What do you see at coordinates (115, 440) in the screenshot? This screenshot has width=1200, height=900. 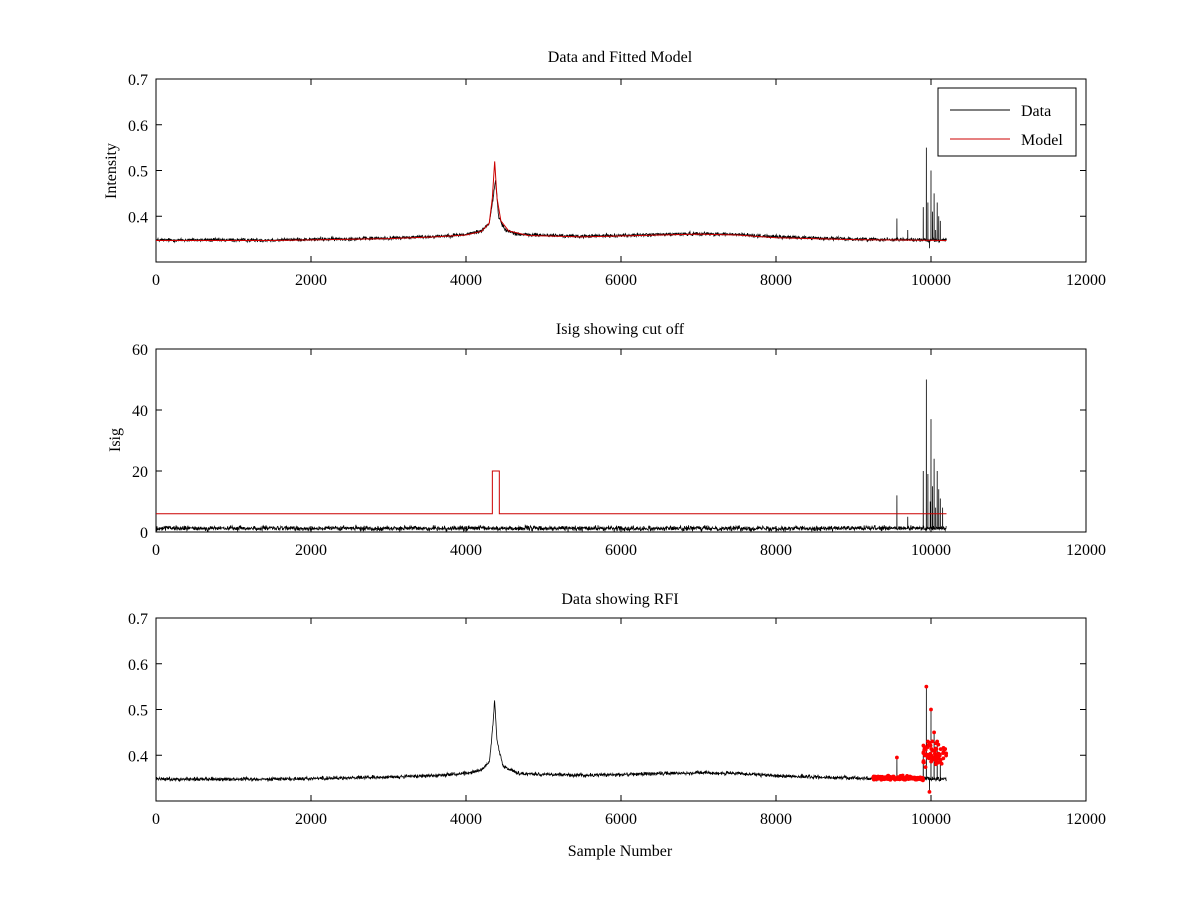 I see `panel-2-ylabel: Isig` at bounding box center [115, 440].